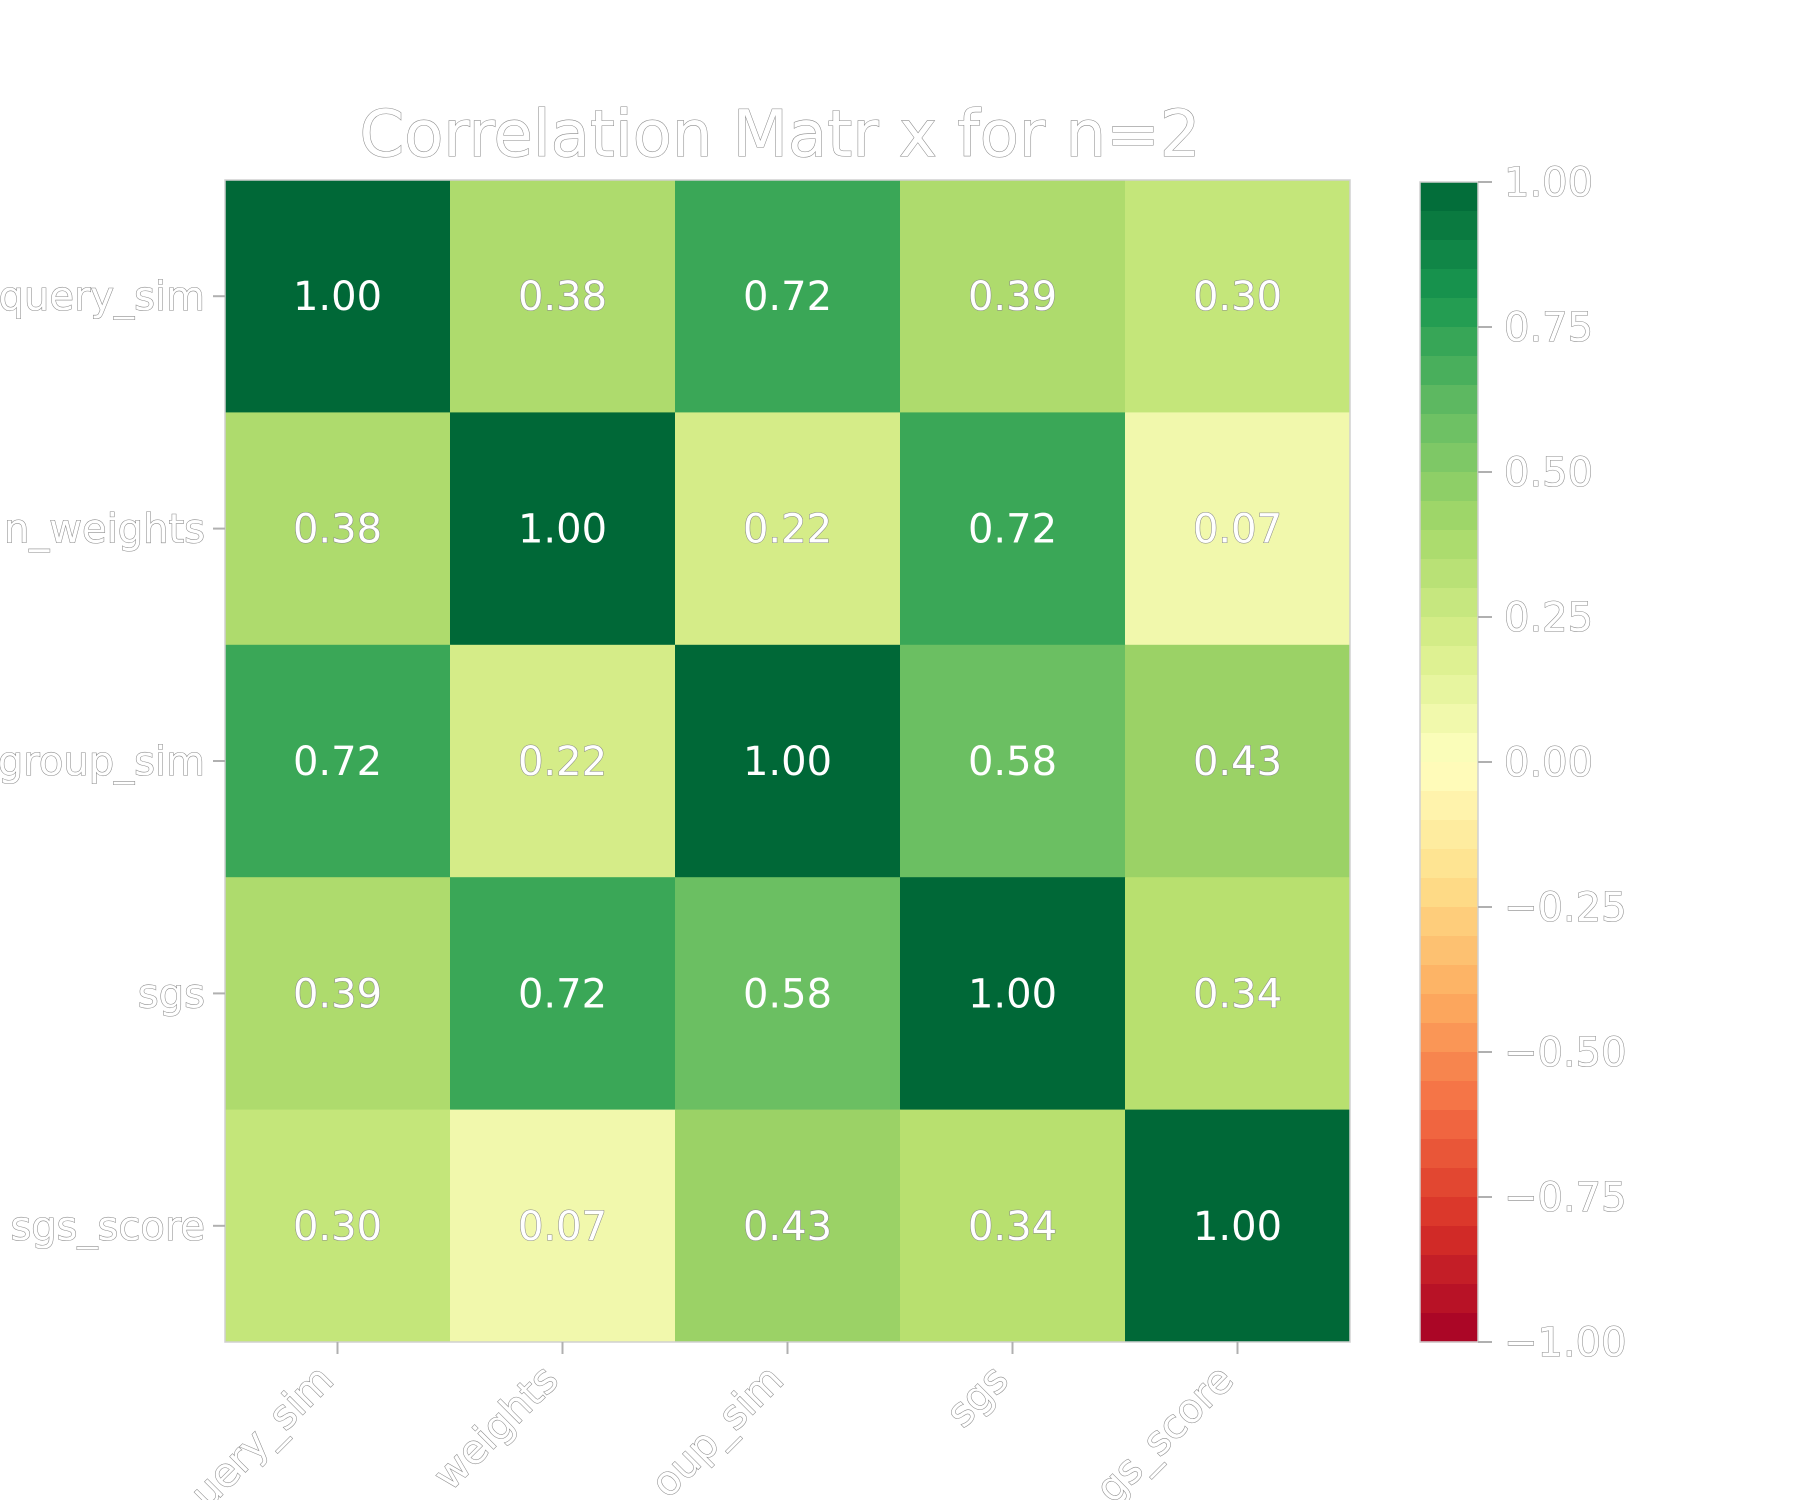  I want to click on row-label: group_sim, so click(102, 762).